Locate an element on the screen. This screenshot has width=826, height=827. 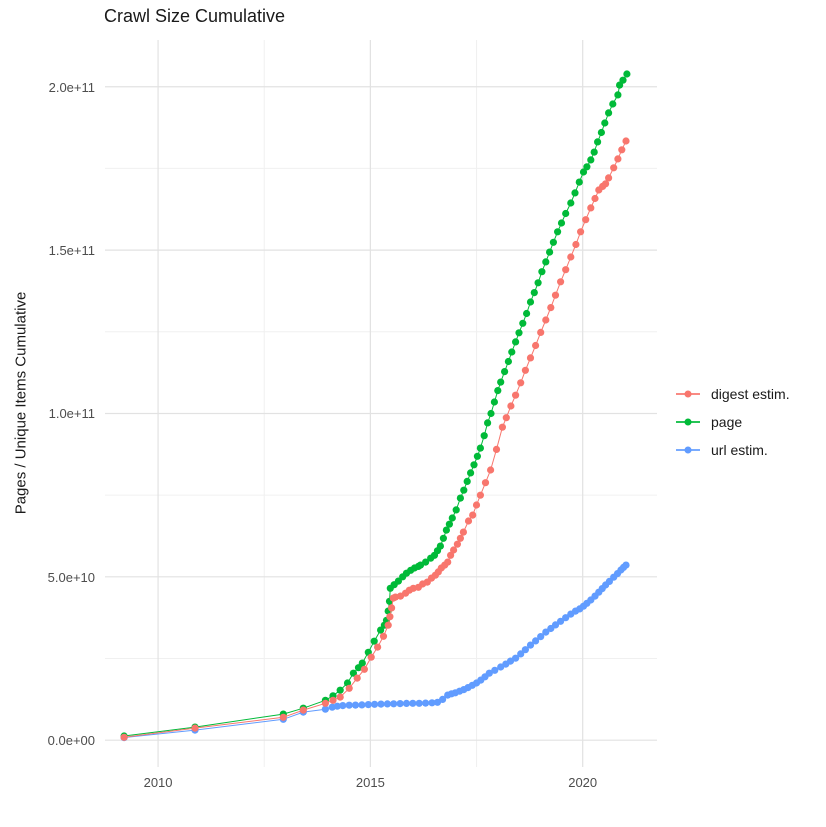
x-tick-label: 2015 is located at coordinates (370, 782).